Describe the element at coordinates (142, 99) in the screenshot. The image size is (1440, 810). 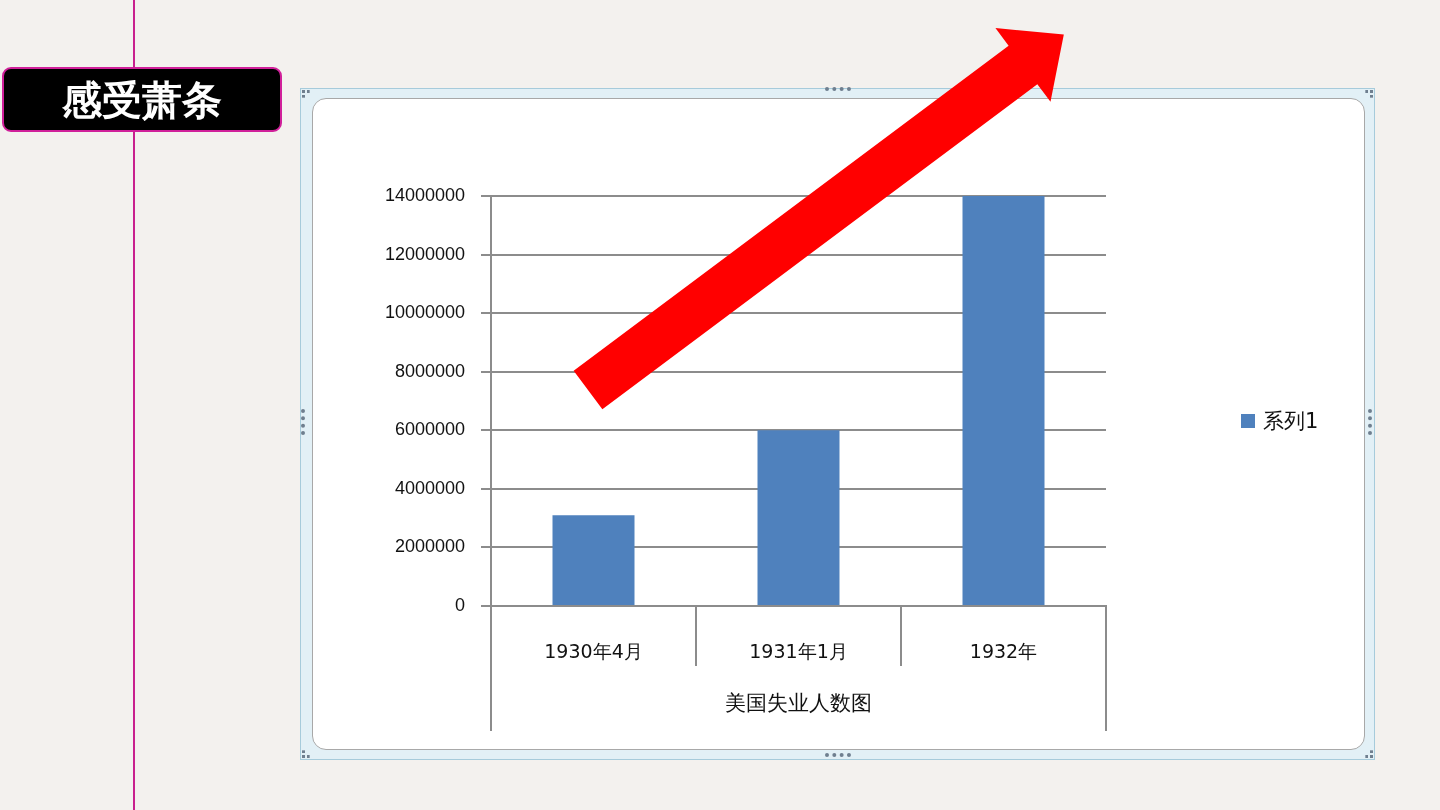
I see `text: 感受萧条` at that location.